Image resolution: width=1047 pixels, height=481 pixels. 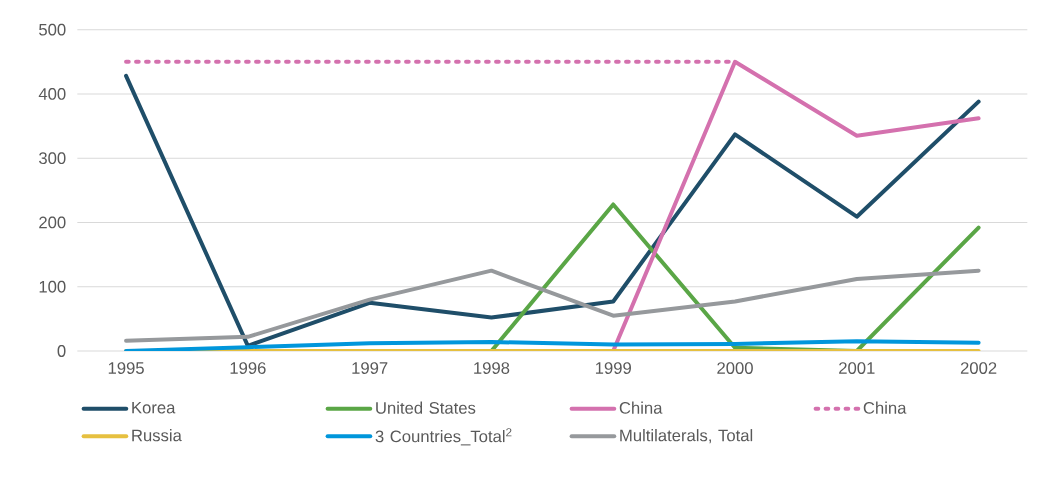 What do you see at coordinates (52, 94) in the screenshot?
I see `y-tick-label: 400` at bounding box center [52, 94].